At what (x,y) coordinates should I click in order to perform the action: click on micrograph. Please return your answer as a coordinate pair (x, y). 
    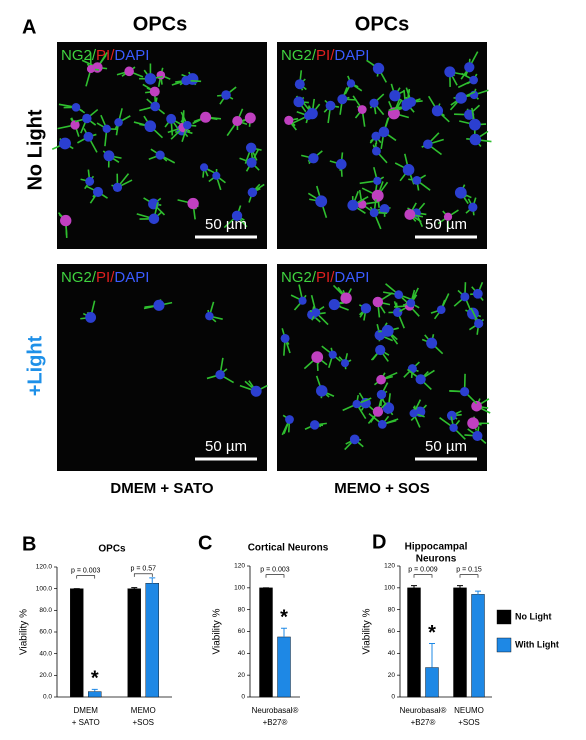
    Looking at the image, I should click on (162, 367).